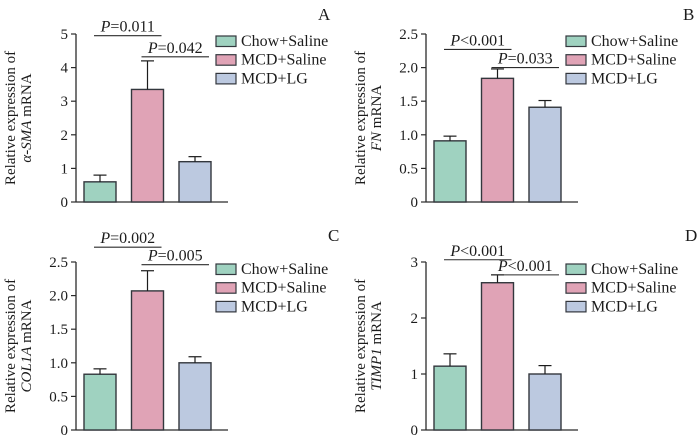  Describe the element at coordinates (689, 14) in the screenshot. I see `panel-label: B` at that location.